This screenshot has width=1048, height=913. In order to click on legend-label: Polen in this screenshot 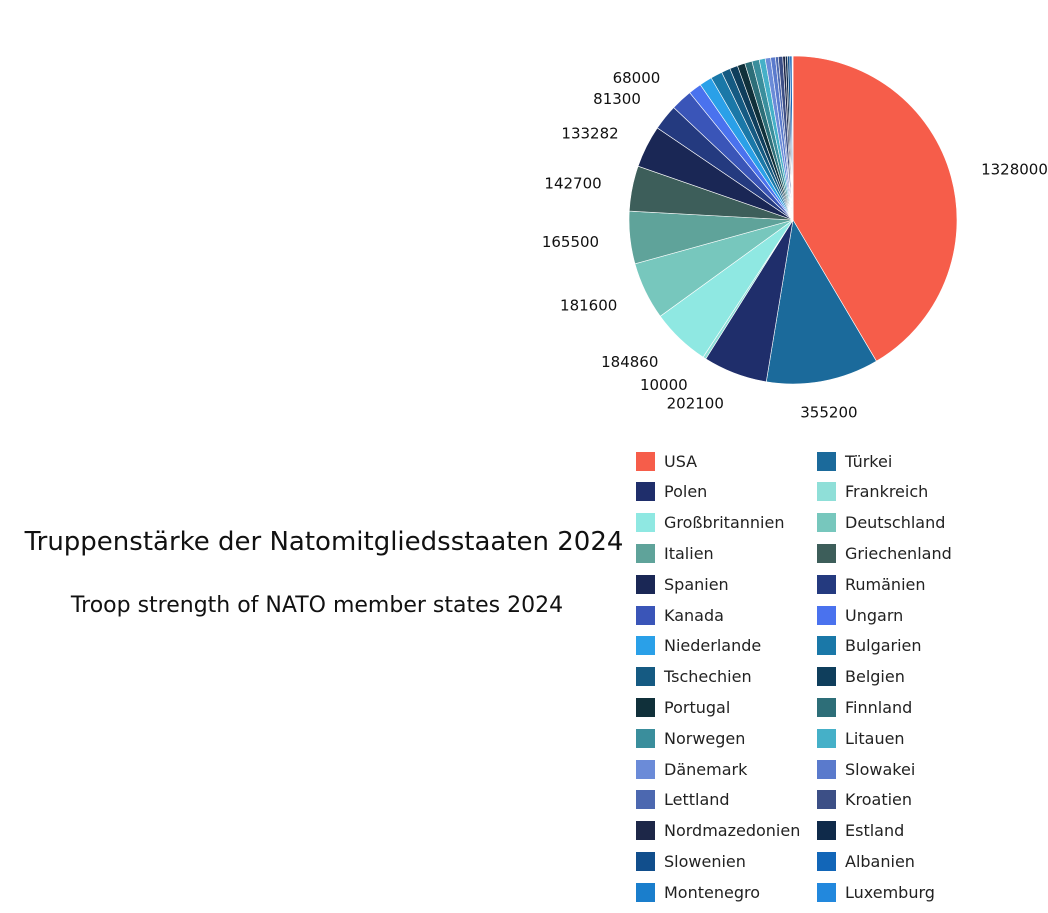, I will do `click(686, 492)`.